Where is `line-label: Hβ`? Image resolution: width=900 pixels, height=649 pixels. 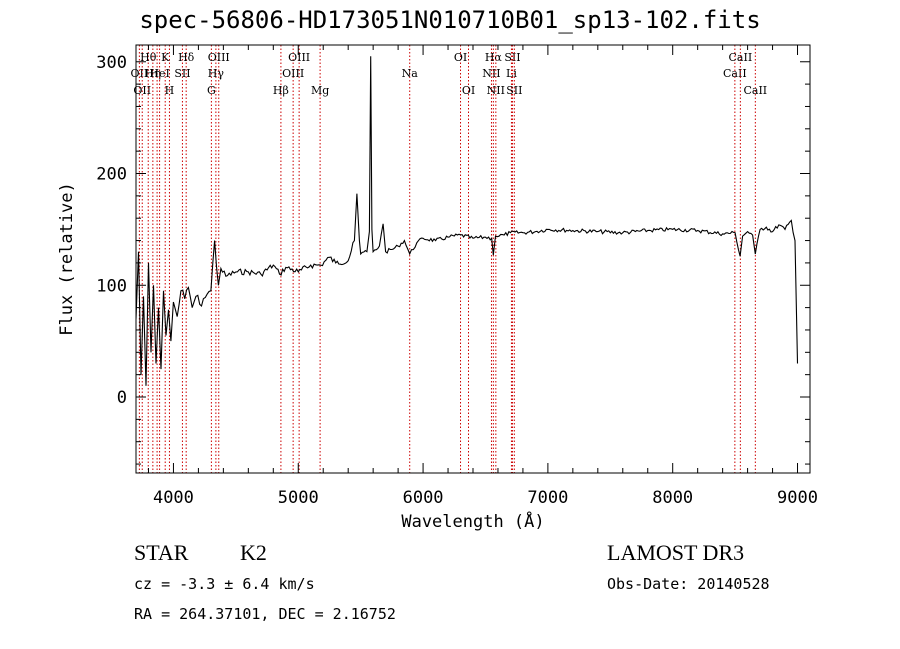 line-label: Hβ is located at coordinates (281, 90).